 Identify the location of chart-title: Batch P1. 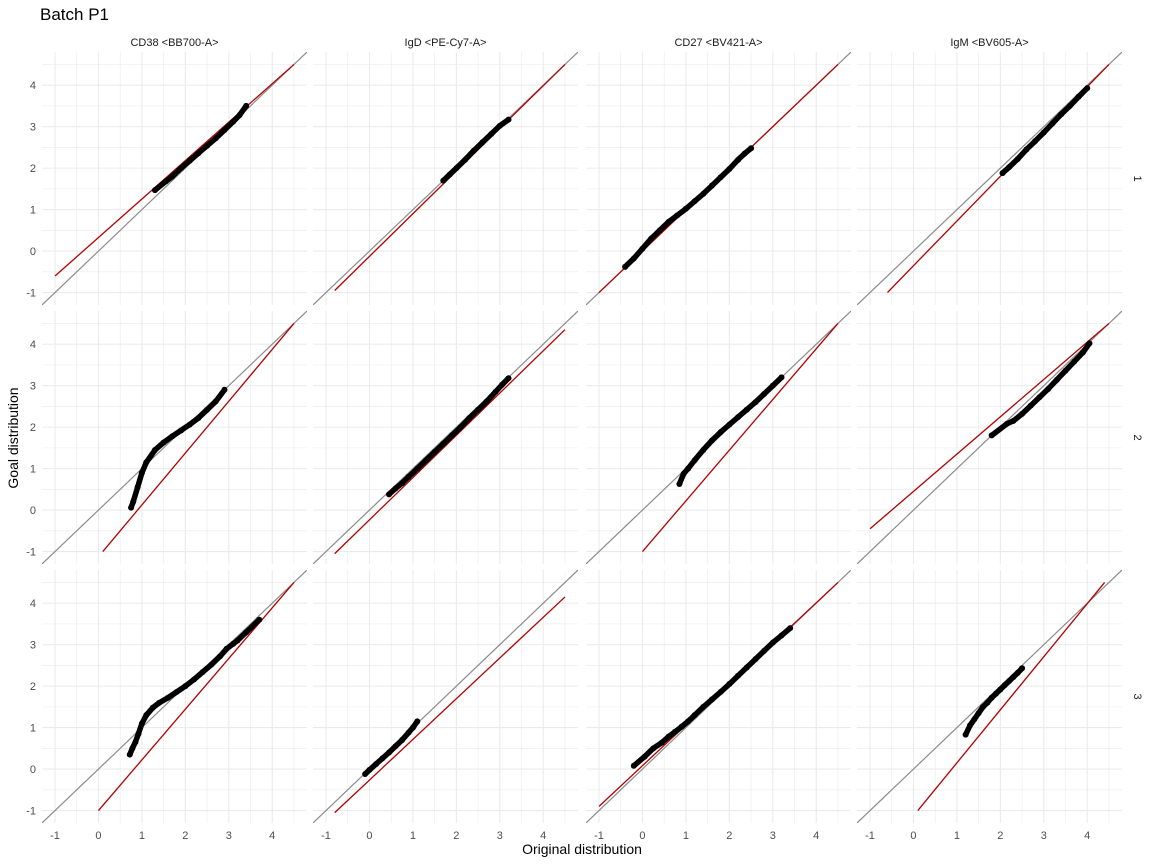
(74, 14).